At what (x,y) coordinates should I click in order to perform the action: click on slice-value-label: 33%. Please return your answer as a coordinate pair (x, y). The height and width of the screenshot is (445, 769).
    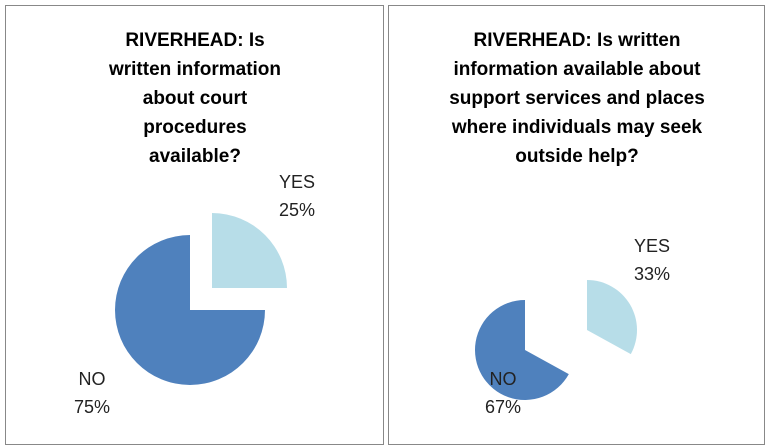
    Looking at the image, I should click on (652, 274).